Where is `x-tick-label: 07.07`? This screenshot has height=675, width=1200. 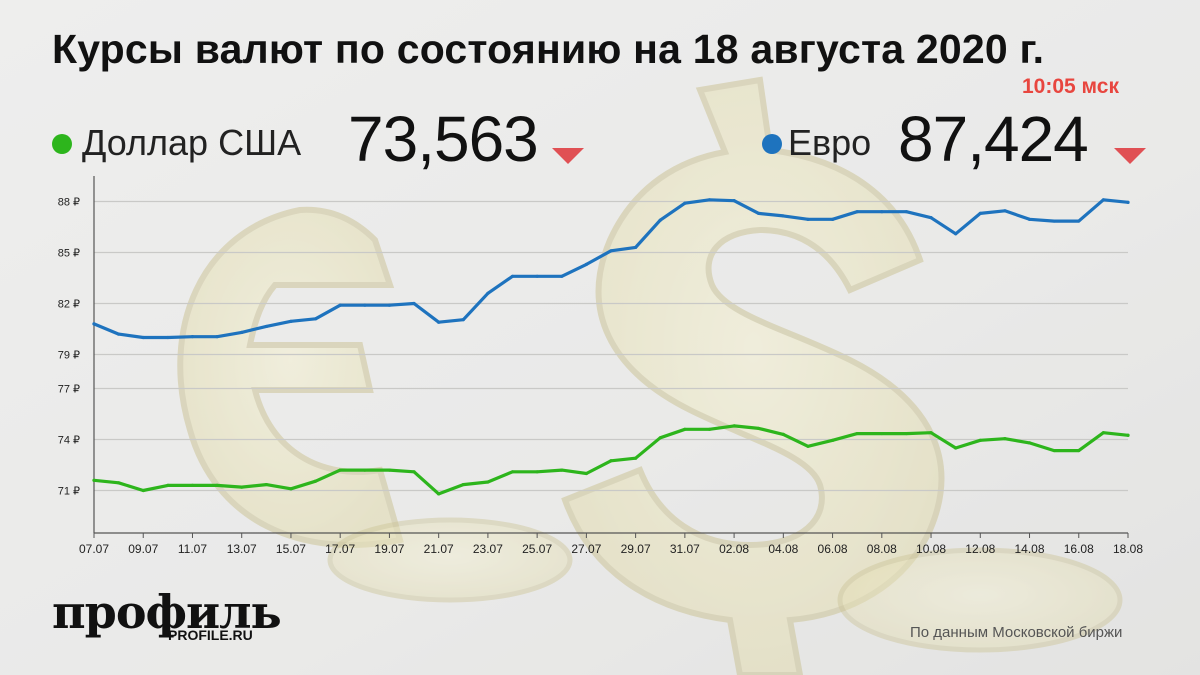 x-tick-label: 07.07 is located at coordinates (94, 549).